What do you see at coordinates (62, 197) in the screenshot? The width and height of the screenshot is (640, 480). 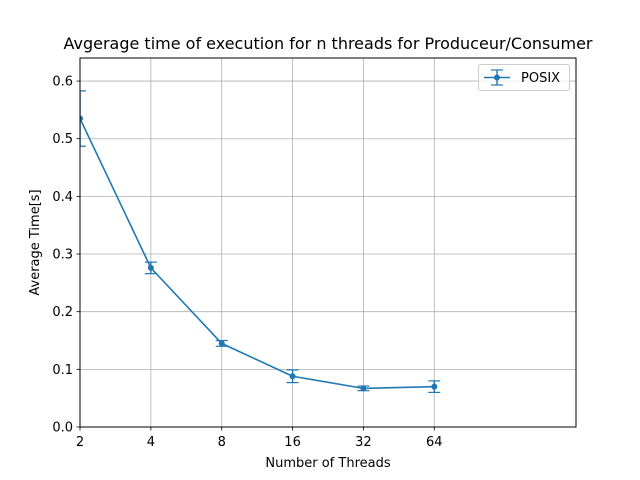 I see `y-tick-label: 0.4` at bounding box center [62, 197].